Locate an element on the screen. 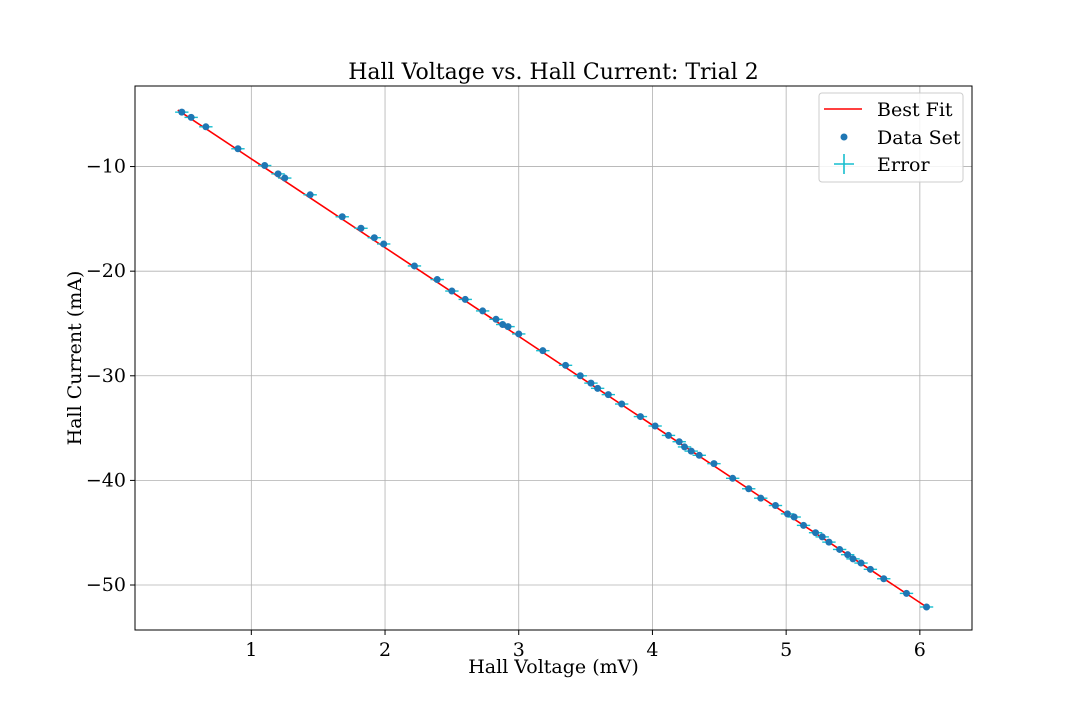 This screenshot has height=720, width=1080. x-tick-label: 4 is located at coordinates (652, 650).